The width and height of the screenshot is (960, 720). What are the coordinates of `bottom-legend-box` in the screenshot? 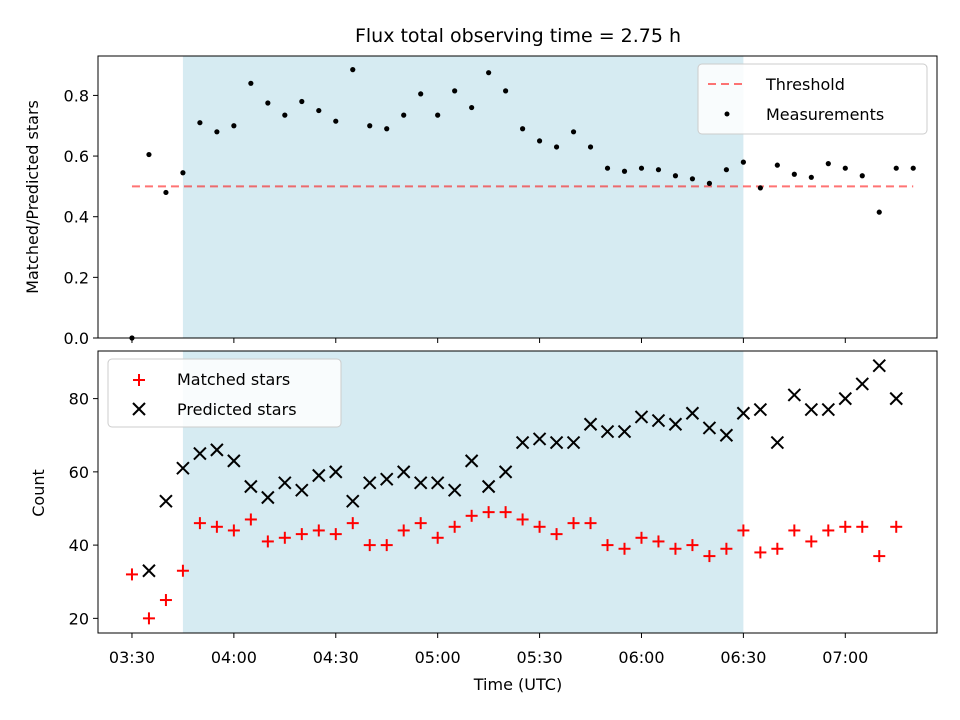 It's located at (224, 393).